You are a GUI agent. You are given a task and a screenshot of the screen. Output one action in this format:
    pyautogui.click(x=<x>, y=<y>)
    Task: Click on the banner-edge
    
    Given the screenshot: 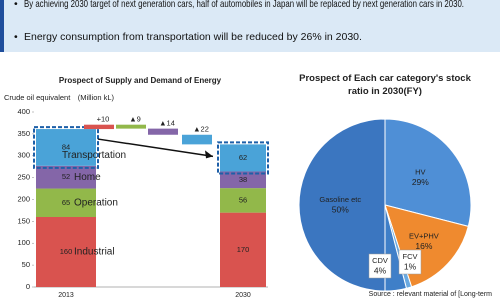 What is the action you would take?
    pyautogui.click(x=2, y=26)
    